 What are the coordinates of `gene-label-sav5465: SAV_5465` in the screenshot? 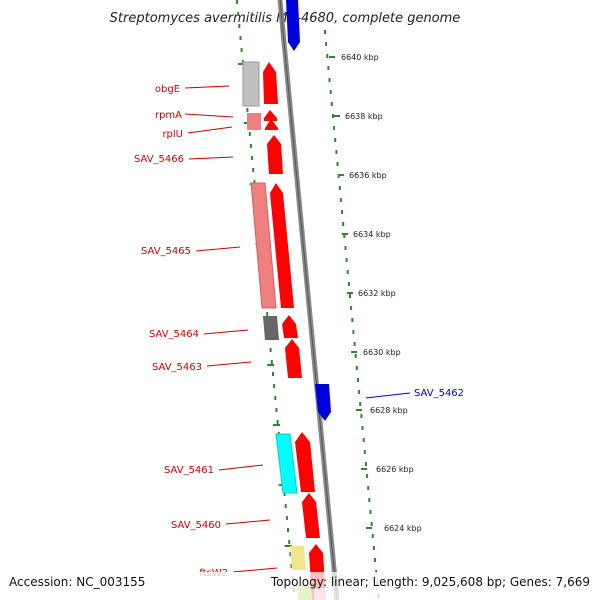 It's located at (166, 251).